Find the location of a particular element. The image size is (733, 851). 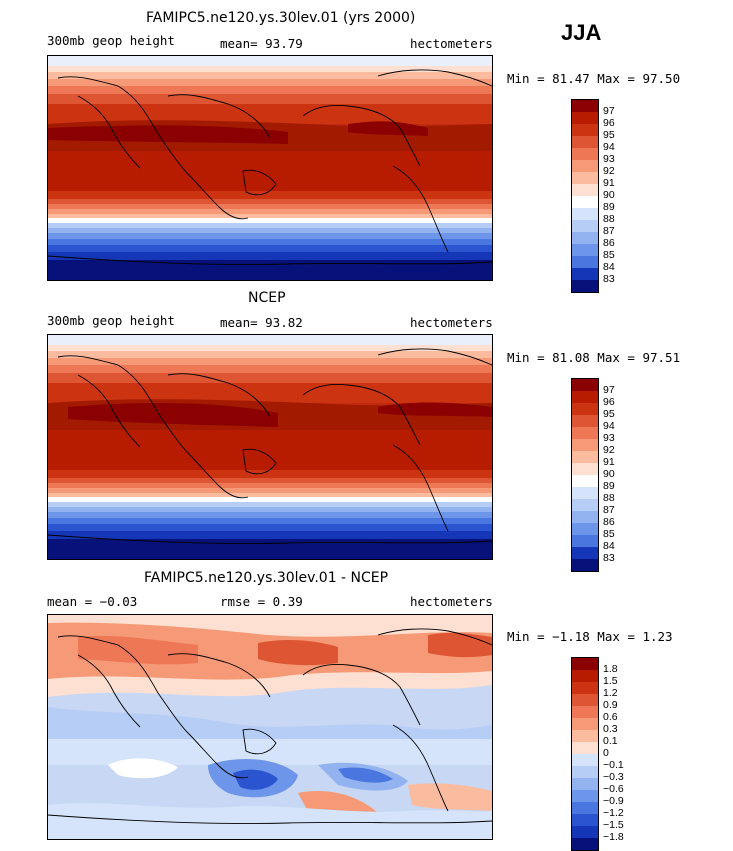

panel3-colorbar-label: −0.9 is located at coordinates (613, 801).